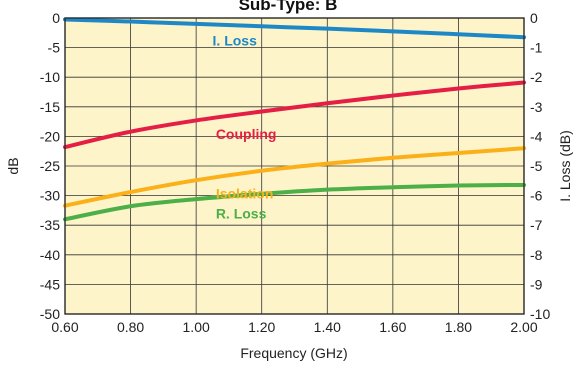 The image size is (577, 368). I want to click on y2-tick-label: -7, so click(536, 225).